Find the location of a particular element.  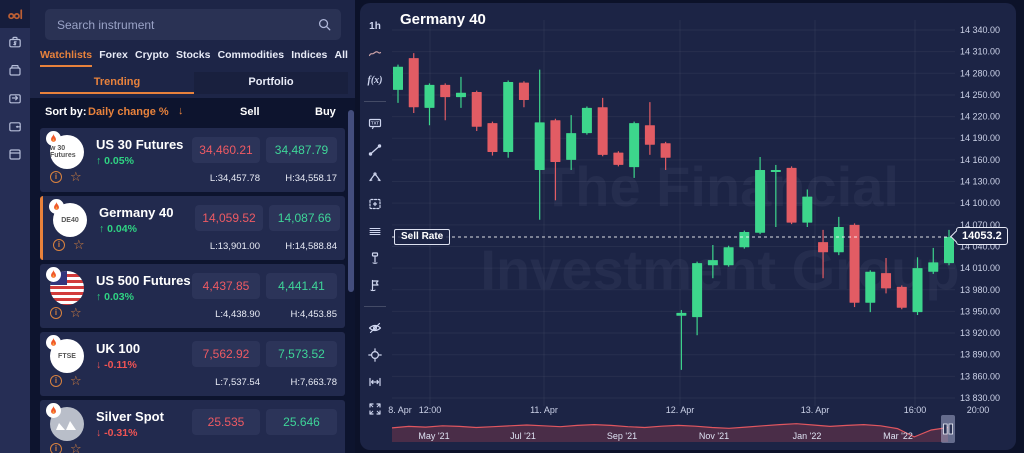

rail-window-icon is located at coordinates (15, 154).